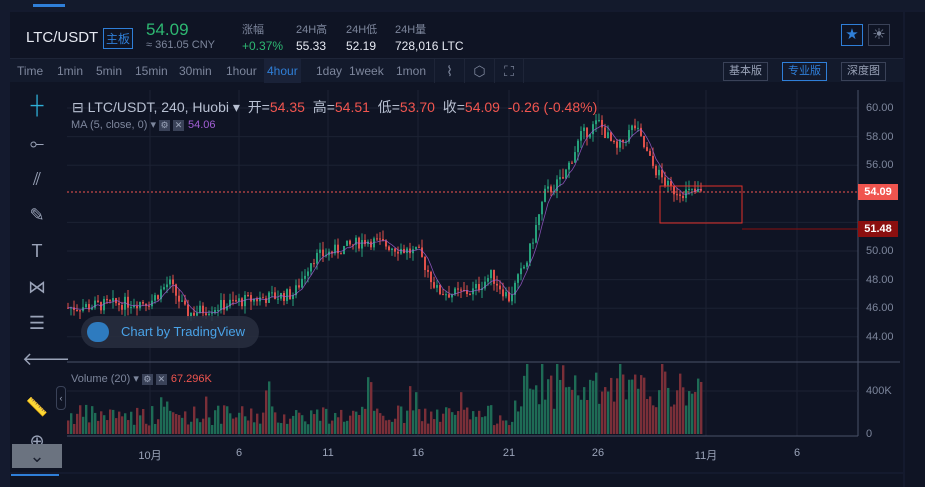  Describe the element at coordinates (183, 331) in the screenshot. I see `watermark-text: Chart by TradingView` at that location.